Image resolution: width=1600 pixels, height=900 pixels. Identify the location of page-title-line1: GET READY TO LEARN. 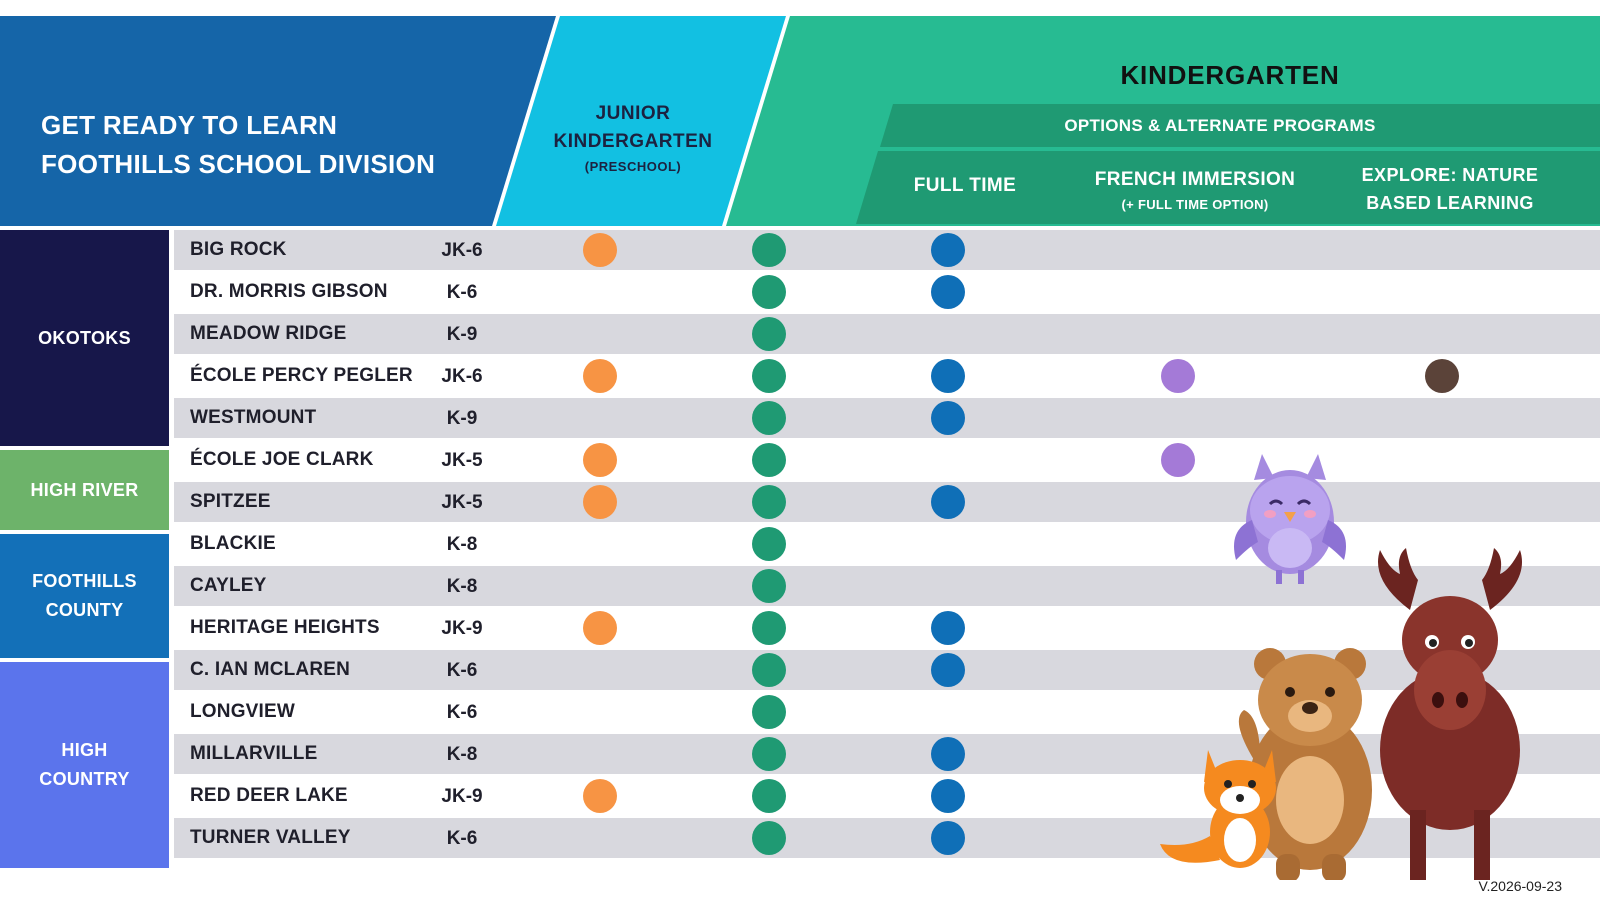
(189, 125).